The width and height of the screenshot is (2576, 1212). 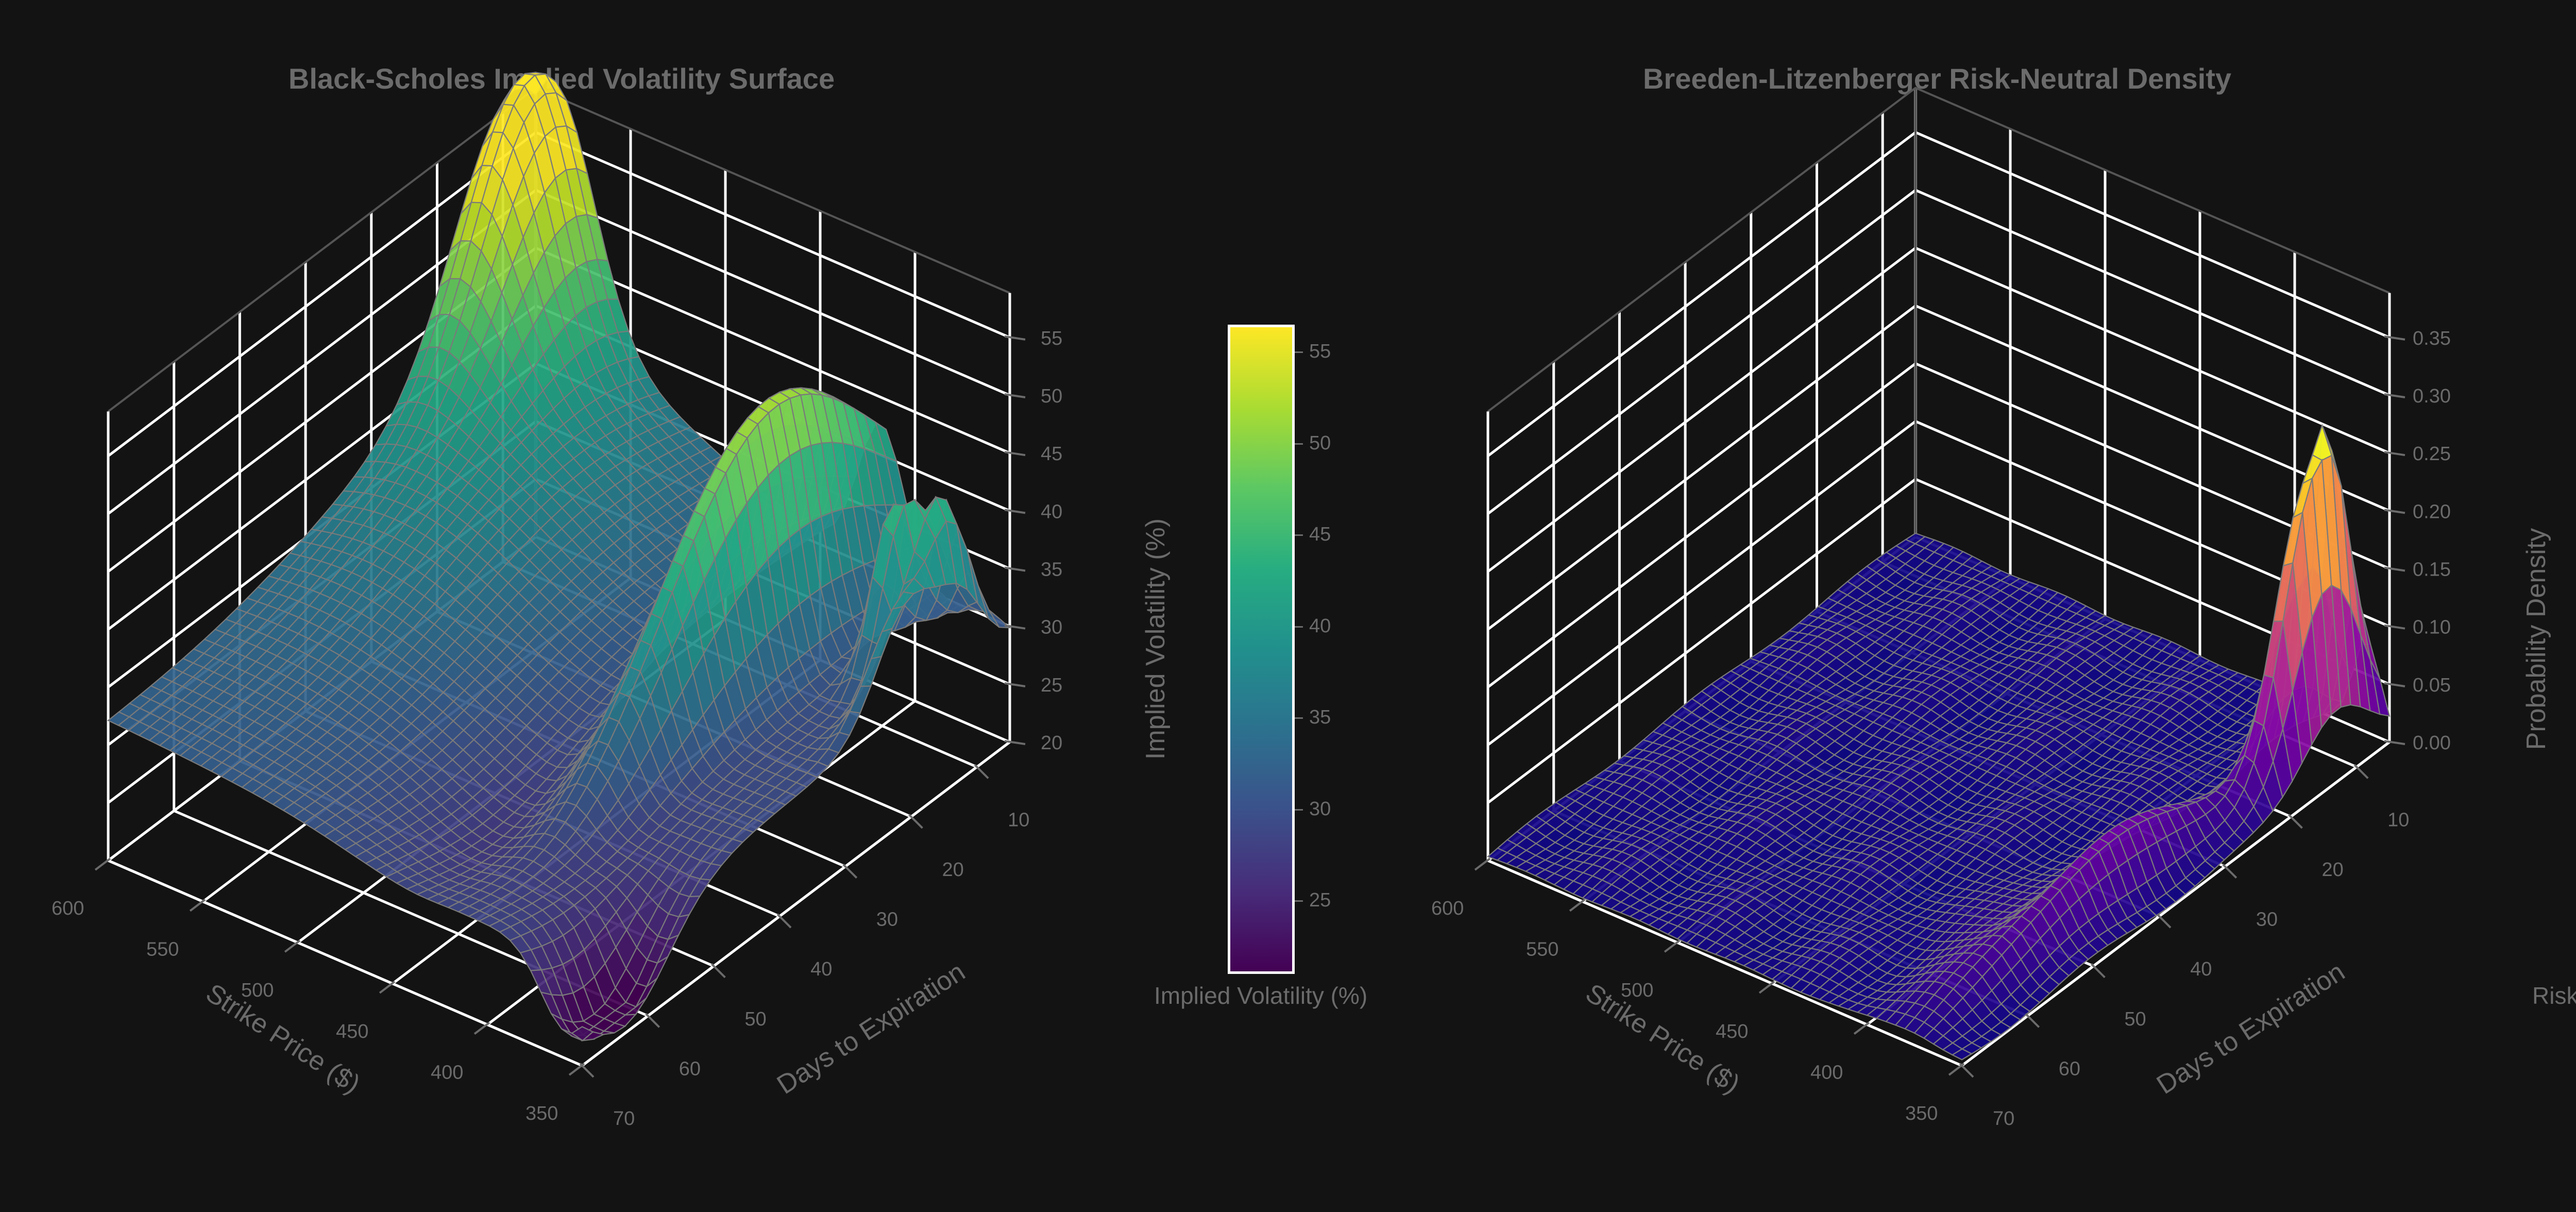 I want to click on left-chart-title: Black-Scholes Implied Volatility Surface, so click(x=562, y=78).